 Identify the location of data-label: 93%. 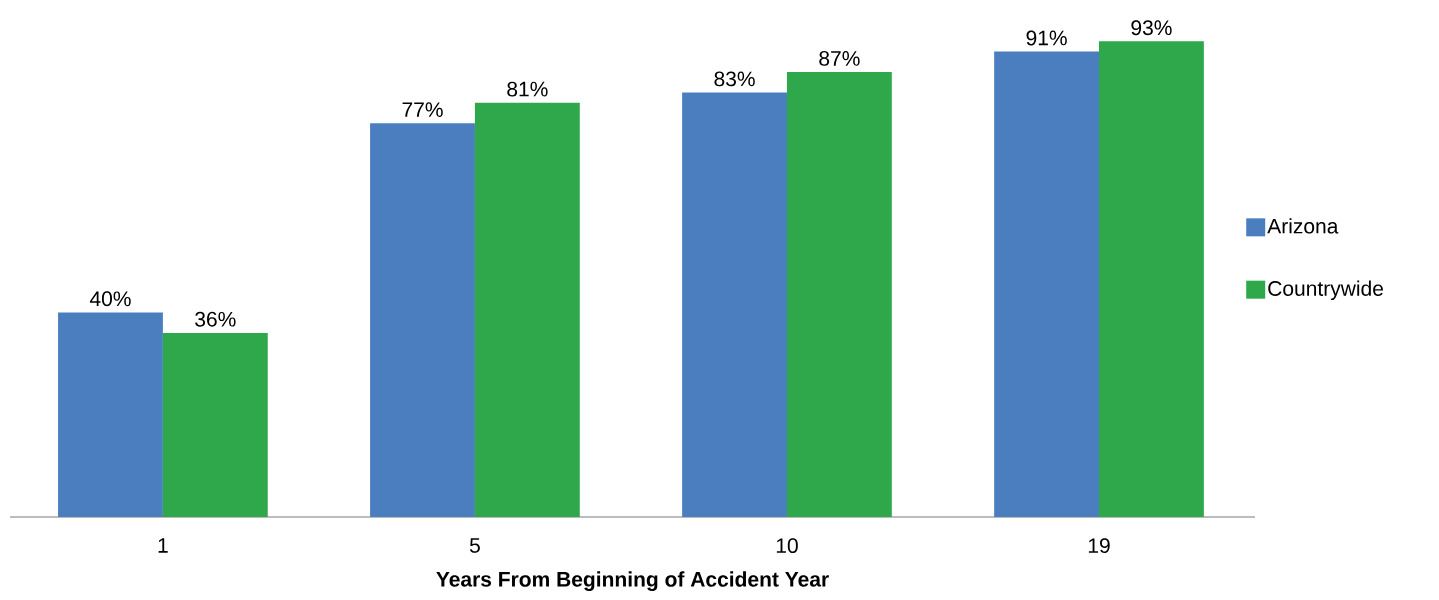
(1151, 28).